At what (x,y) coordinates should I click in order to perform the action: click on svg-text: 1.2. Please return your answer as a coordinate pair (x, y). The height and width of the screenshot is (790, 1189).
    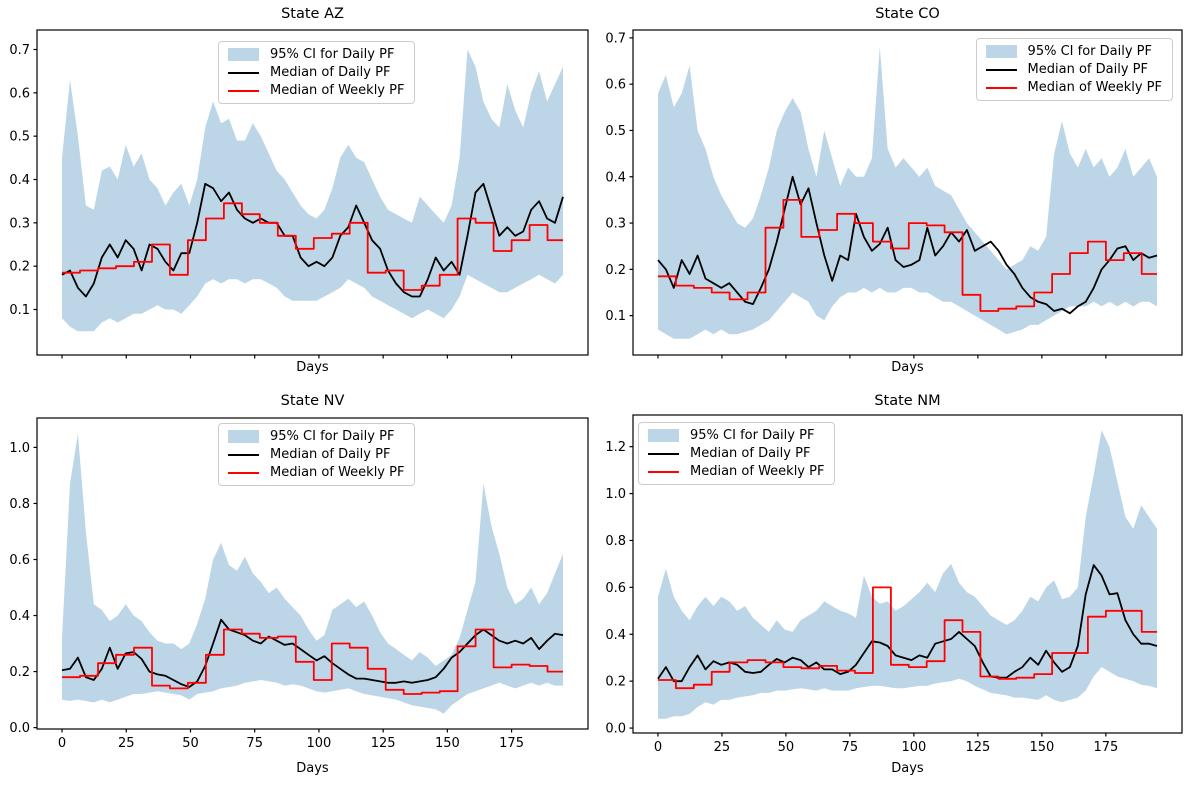
    Looking at the image, I should click on (615, 447).